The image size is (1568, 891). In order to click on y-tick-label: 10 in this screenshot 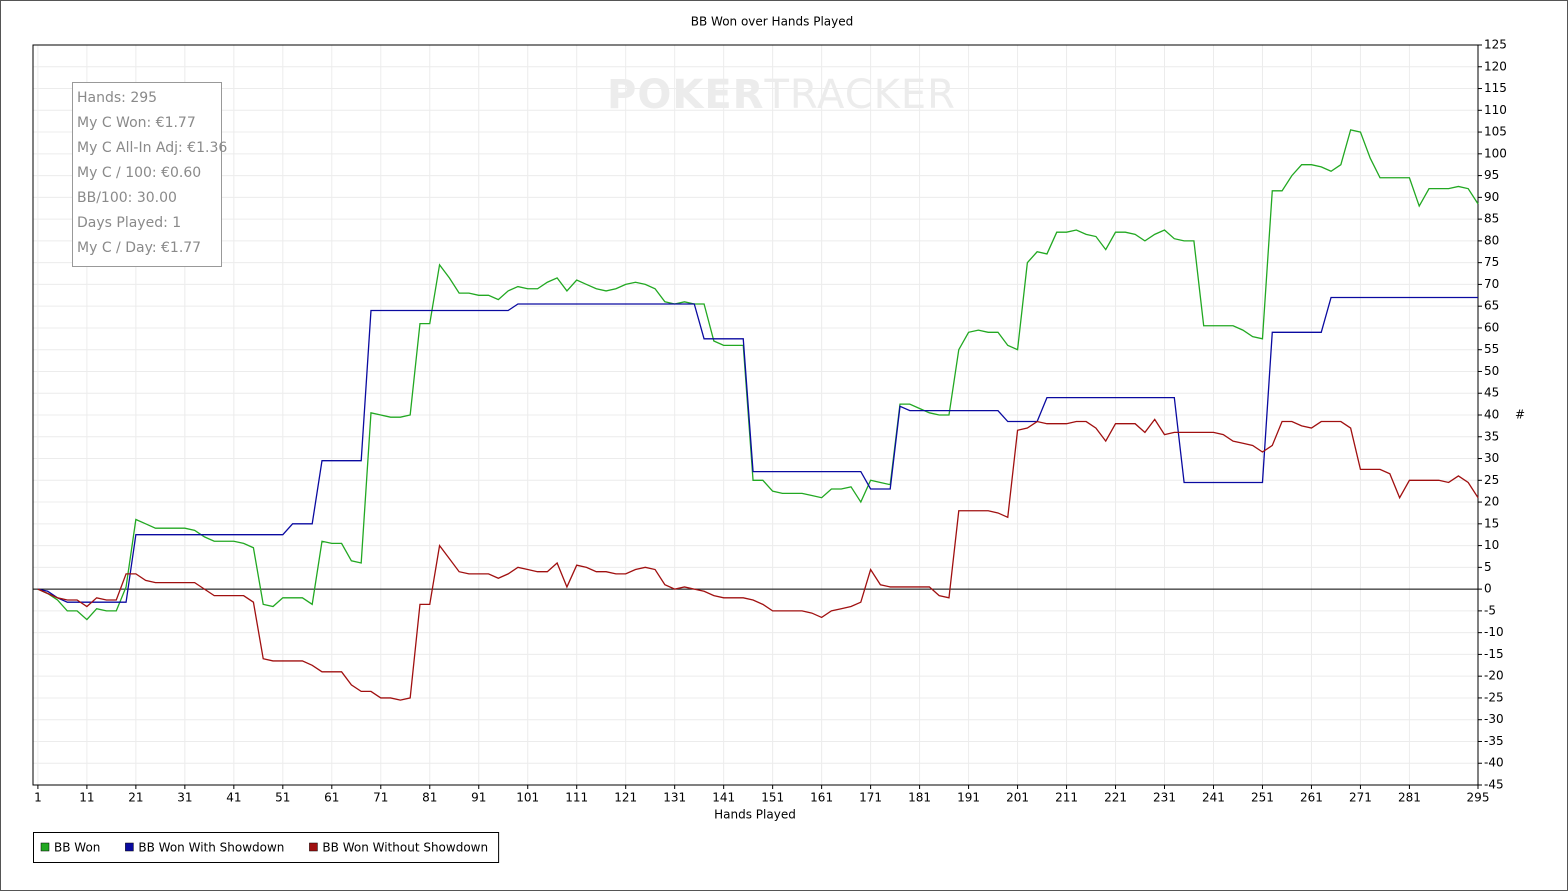, I will do `click(1491, 545)`.